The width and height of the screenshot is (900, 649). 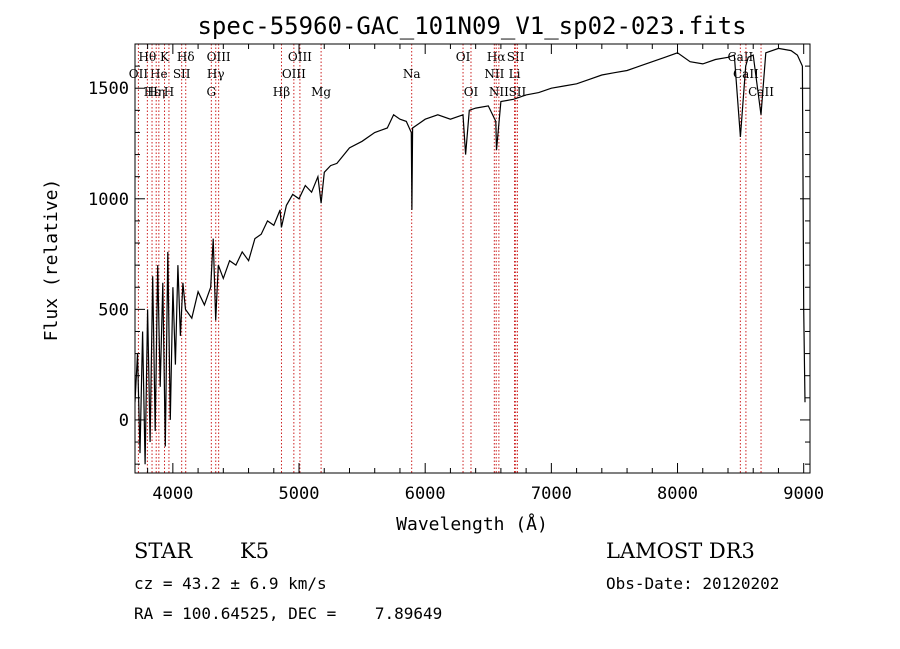 What do you see at coordinates (163, 551) in the screenshot?
I see `object-class: STAR` at bounding box center [163, 551].